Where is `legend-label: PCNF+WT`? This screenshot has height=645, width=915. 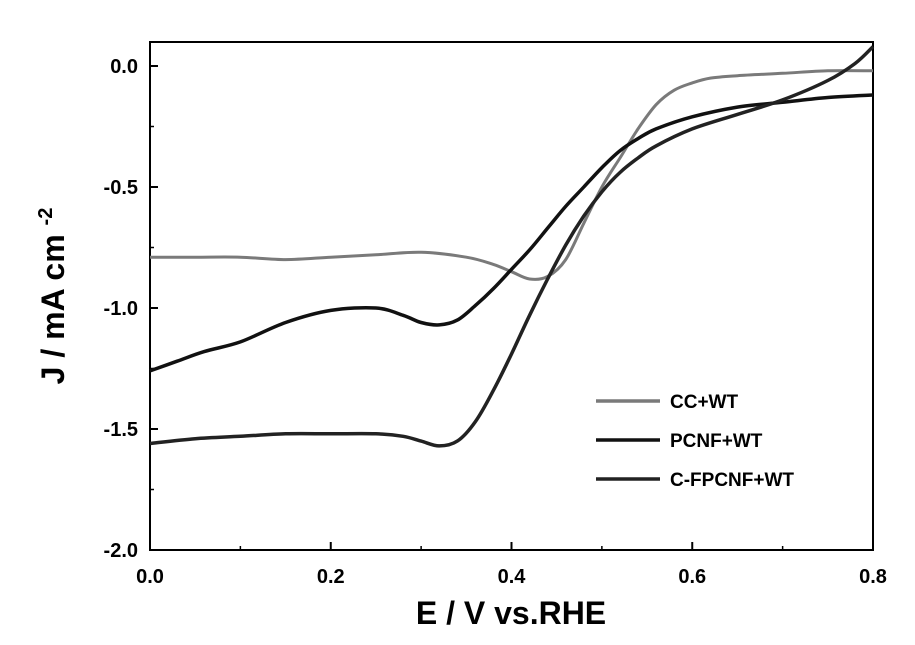
legend-label: PCNF+WT is located at coordinates (716, 441).